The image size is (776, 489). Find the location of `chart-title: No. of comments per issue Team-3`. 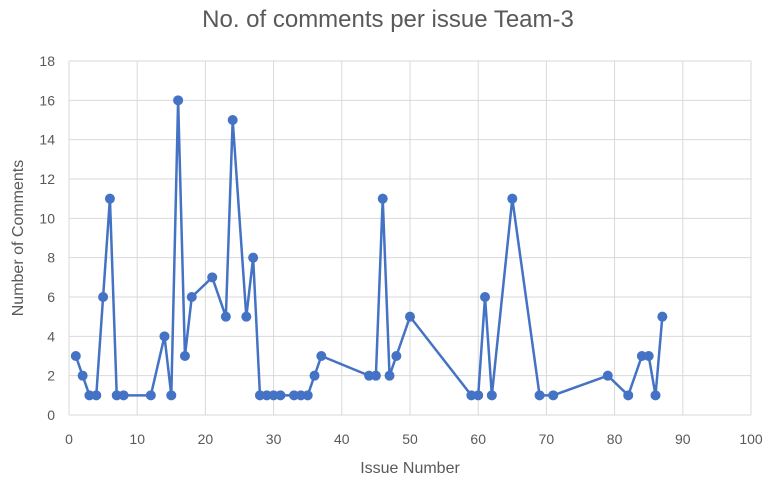

chart-title: No. of comments per issue Team-3 is located at coordinates (388, 19).